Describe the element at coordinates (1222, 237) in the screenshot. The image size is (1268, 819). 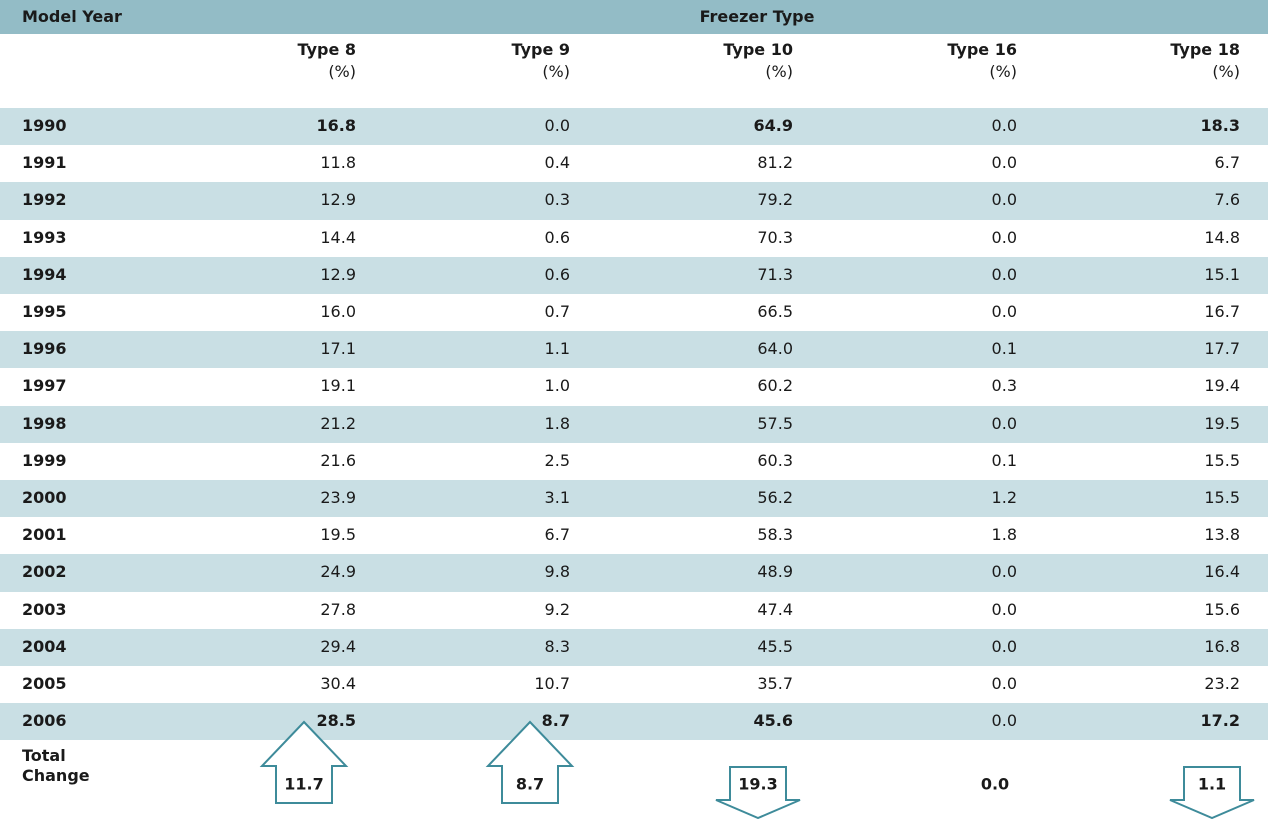
I see `cell-value: 14.8` at that location.